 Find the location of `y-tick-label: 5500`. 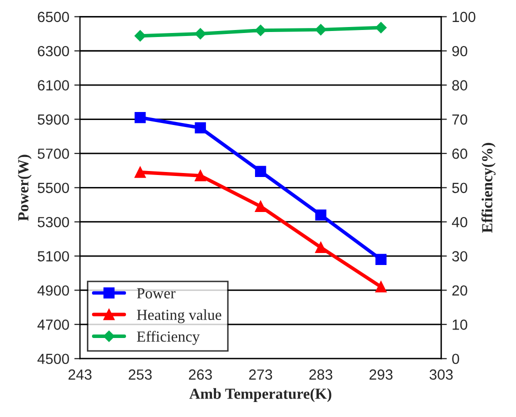

y-tick-label: 5500 is located at coordinates (53, 188).